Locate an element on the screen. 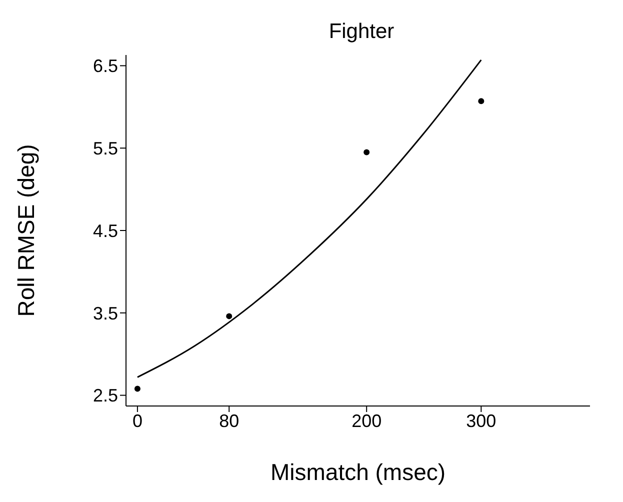 Image resolution: width=623 pixels, height=502 pixels. y-tick-label: 2.5 is located at coordinates (105, 396).